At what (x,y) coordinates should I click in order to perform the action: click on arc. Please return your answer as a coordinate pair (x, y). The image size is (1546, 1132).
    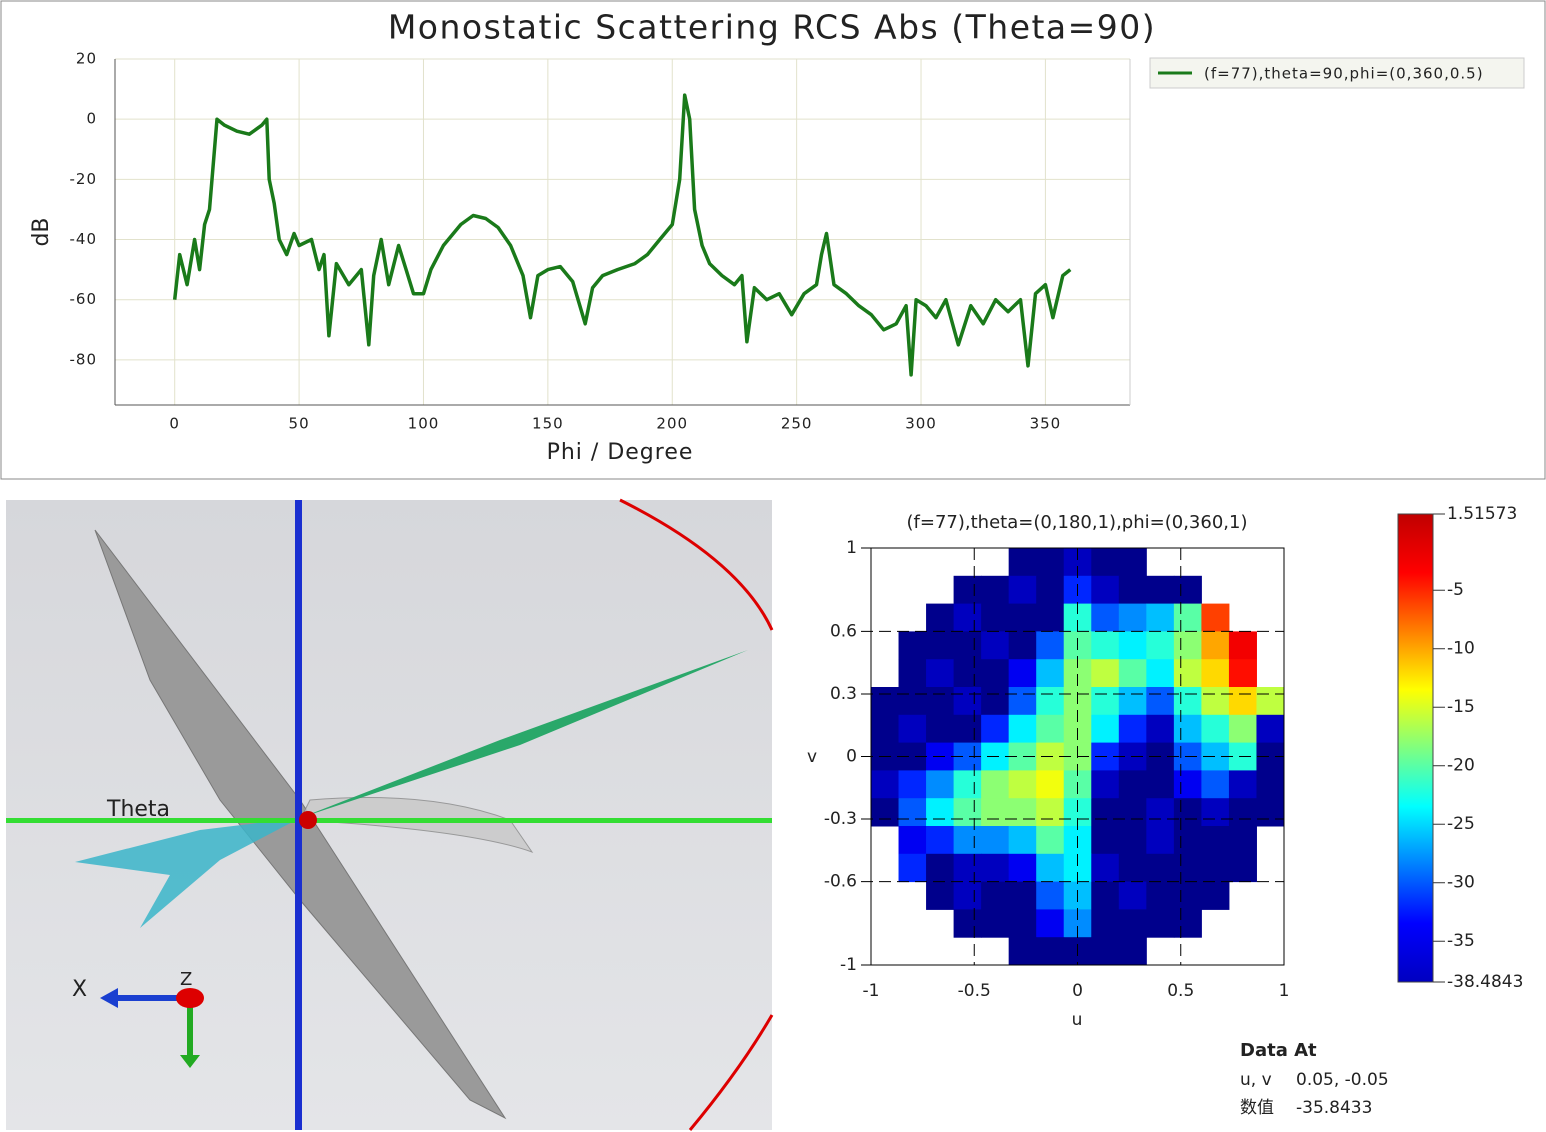
    Looking at the image, I should click on (696, 564).